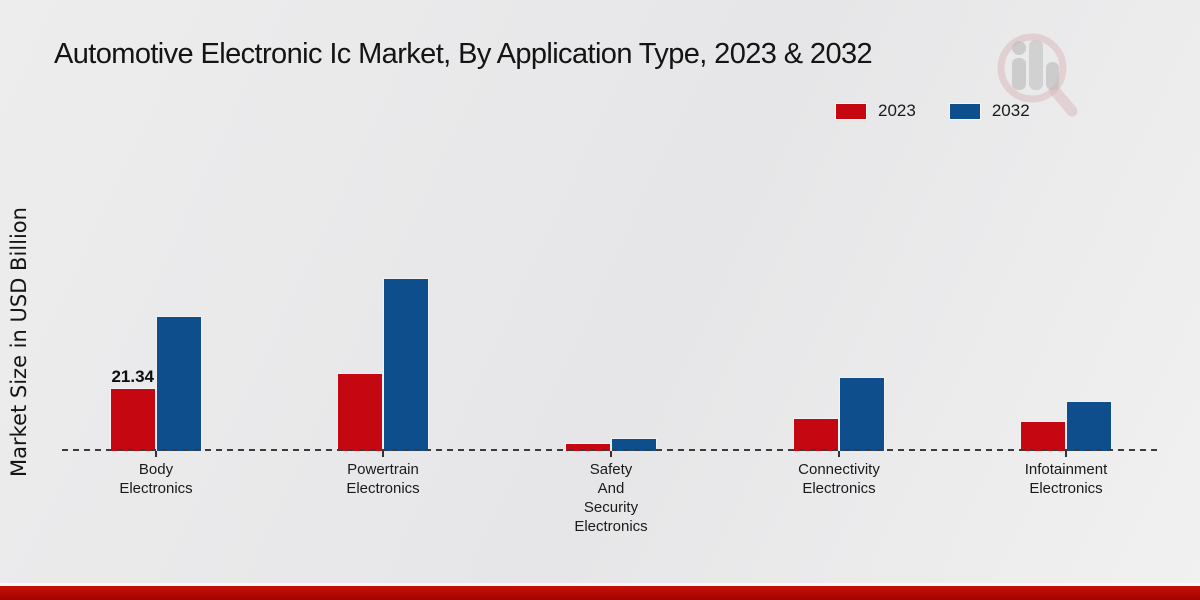 The image size is (1200, 600). What do you see at coordinates (132, 376) in the screenshot?
I see `bar-value-label: 21.34` at bounding box center [132, 376].